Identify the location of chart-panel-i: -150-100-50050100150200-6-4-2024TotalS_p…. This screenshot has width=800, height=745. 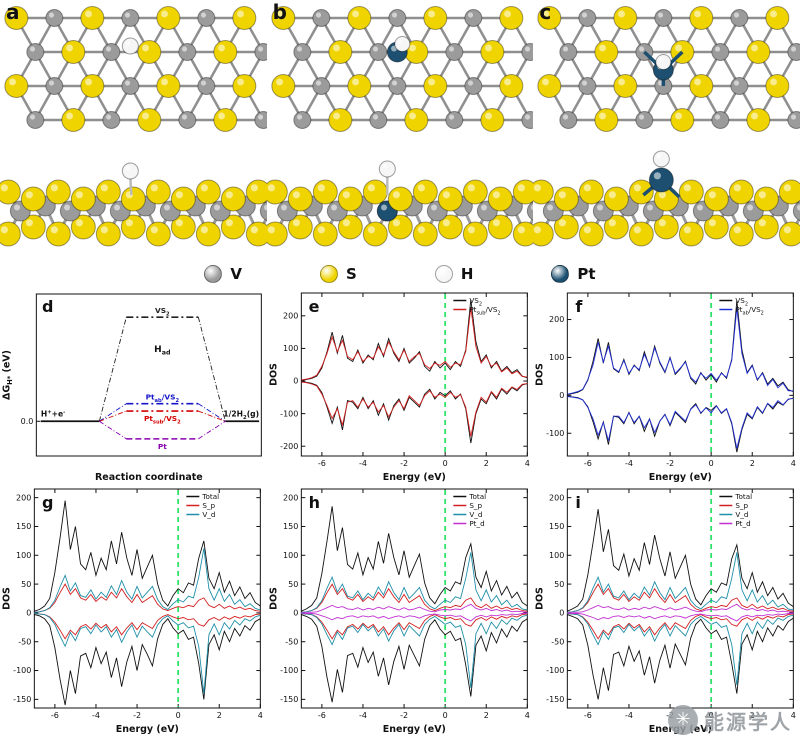
(666, 610).